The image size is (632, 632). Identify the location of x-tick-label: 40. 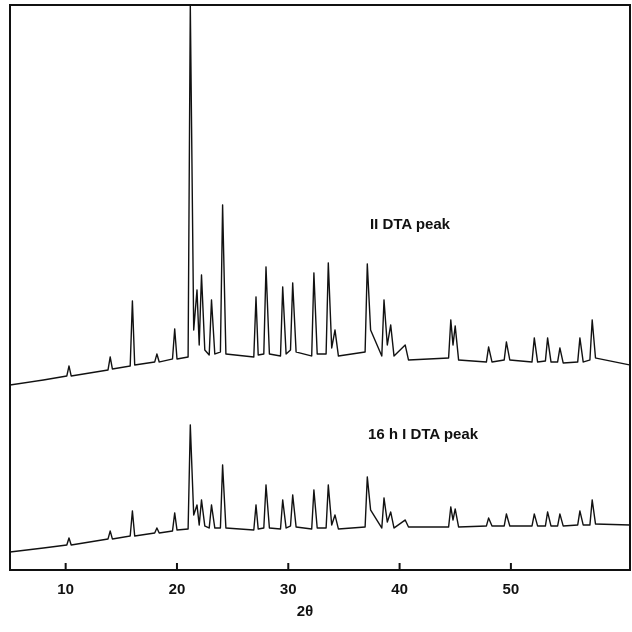
(399, 589).